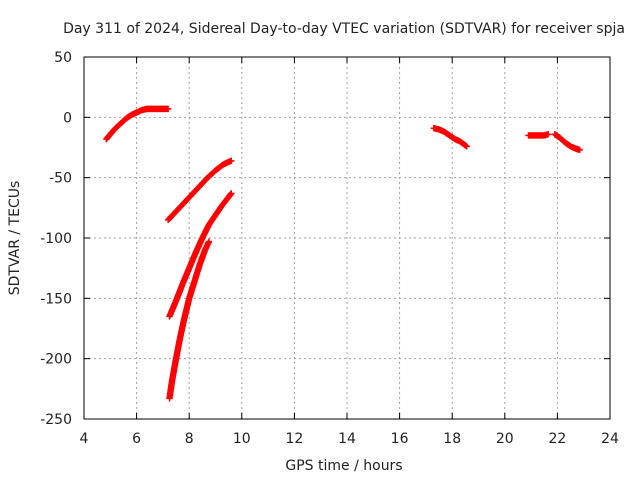  Describe the element at coordinates (505, 439) in the screenshot. I see `x-tick-label: 20` at that location.